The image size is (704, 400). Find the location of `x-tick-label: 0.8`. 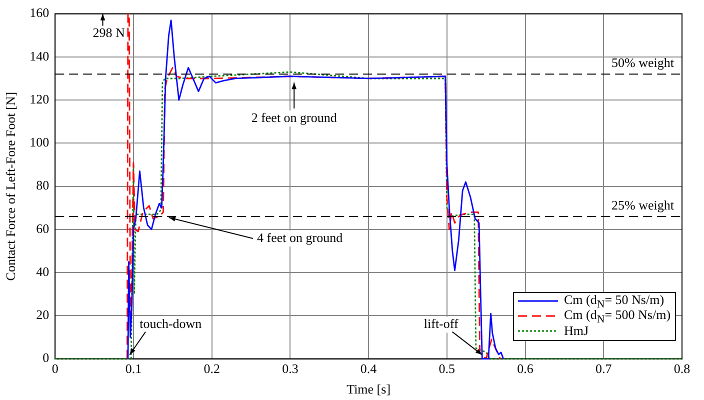

x-tick-label: 0.8 is located at coordinates (682, 368).